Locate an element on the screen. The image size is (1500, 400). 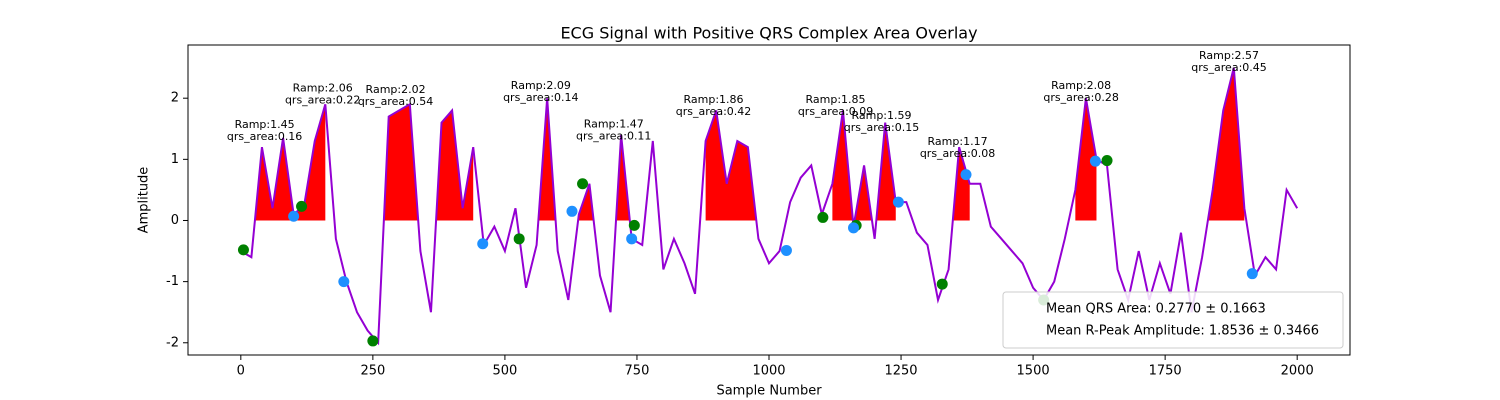
y-axis-label: Amplitude is located at coordinates (144, 200).